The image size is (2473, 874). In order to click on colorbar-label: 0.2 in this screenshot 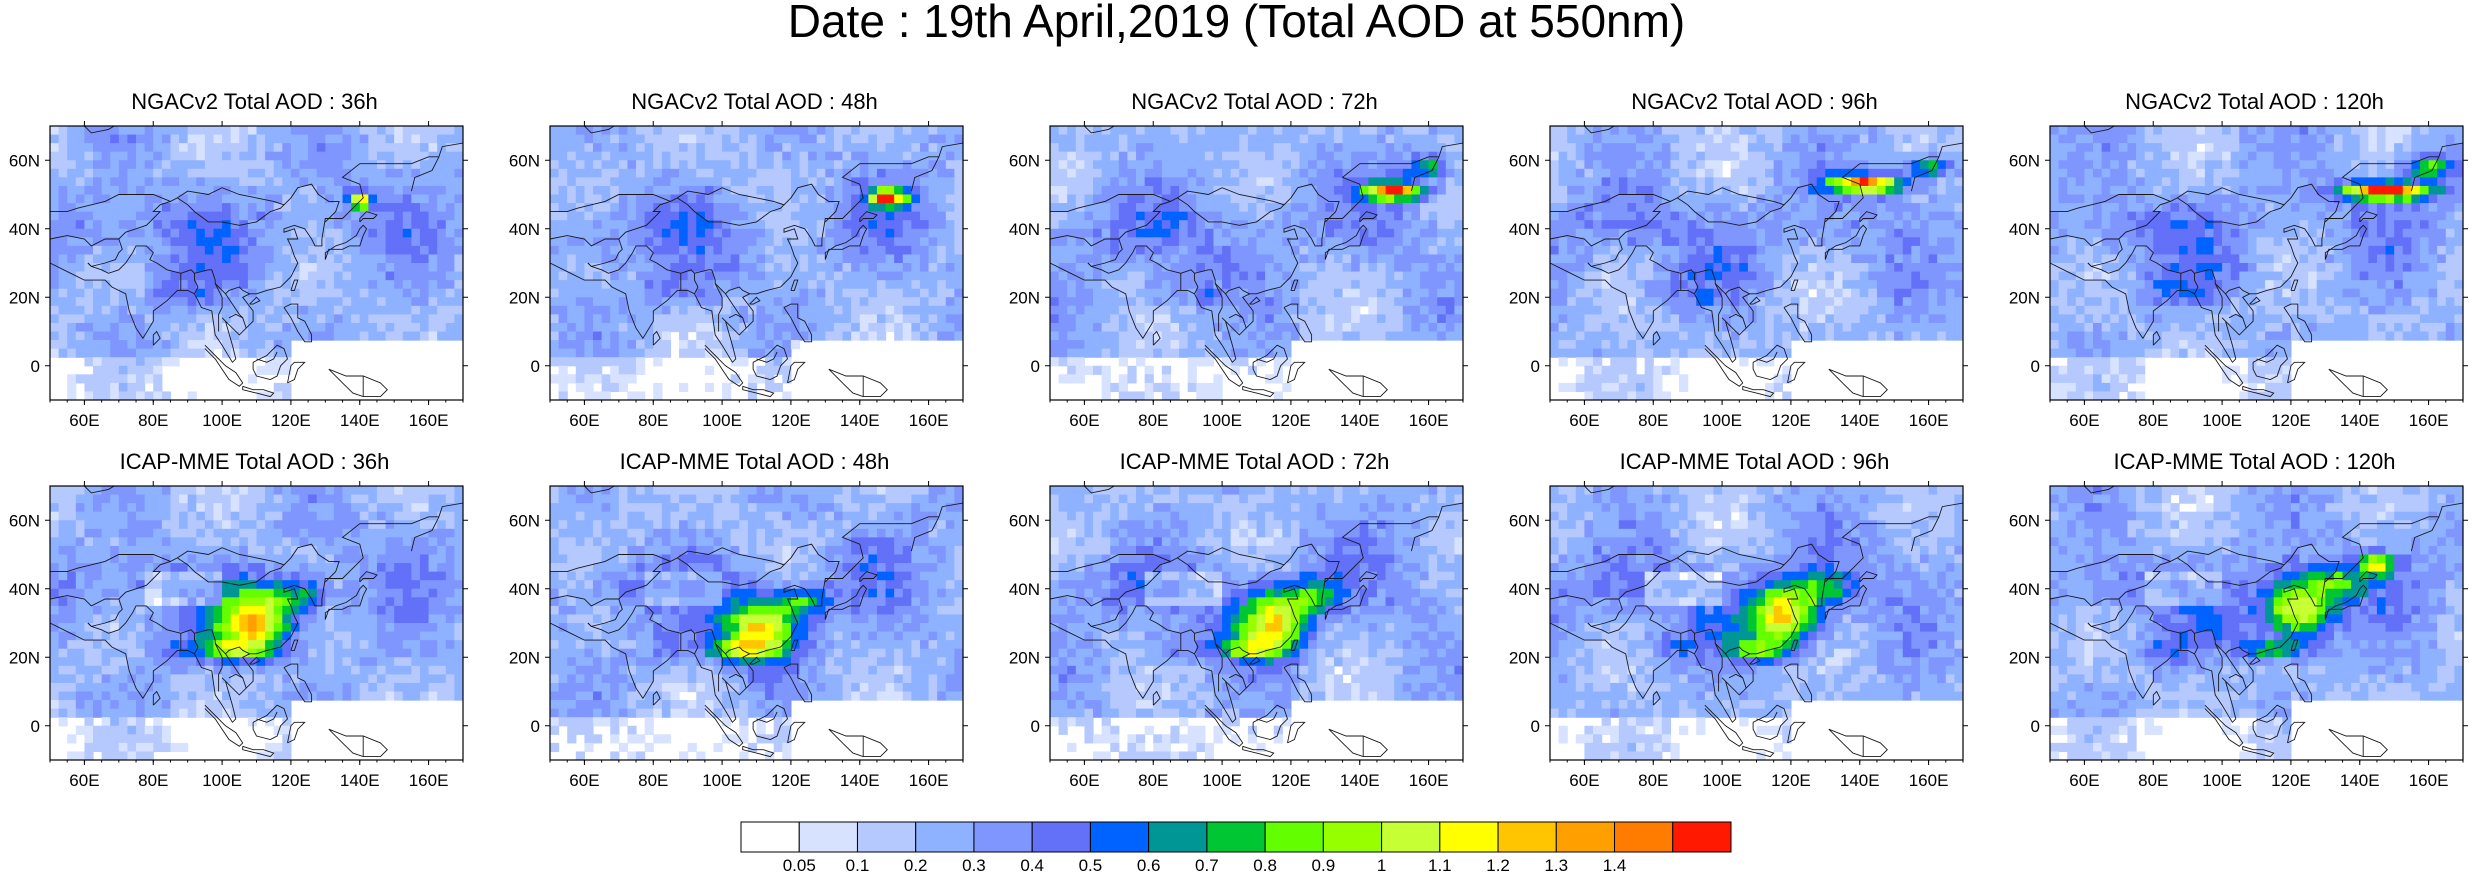, I will do `click(916, 865)`.